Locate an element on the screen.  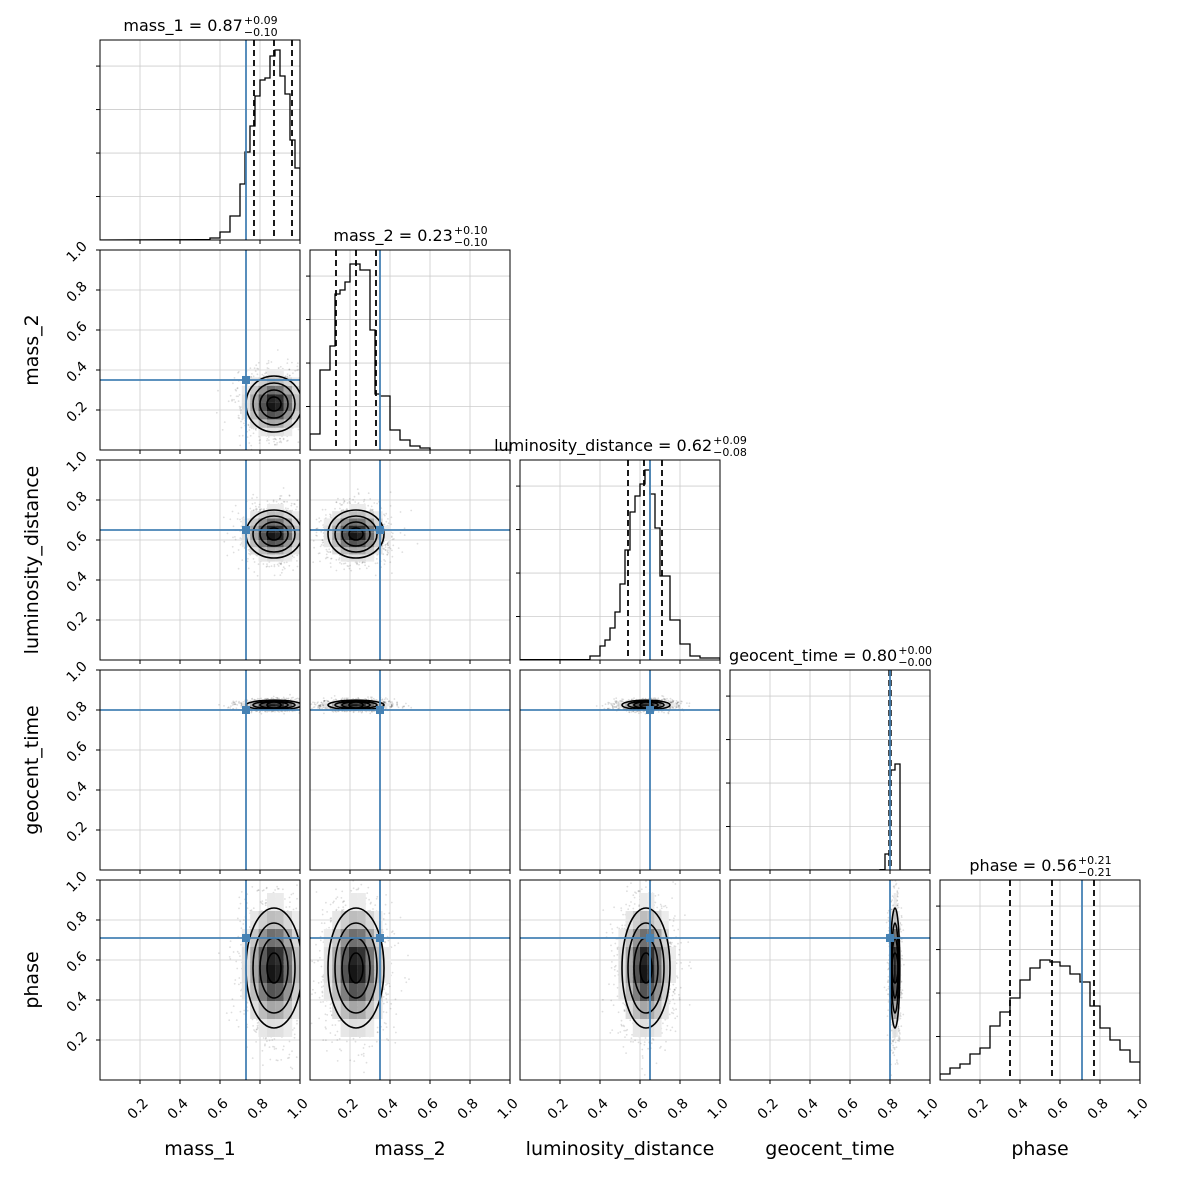
y-tick-label: 0.4 is located at coordinates (77, 372).